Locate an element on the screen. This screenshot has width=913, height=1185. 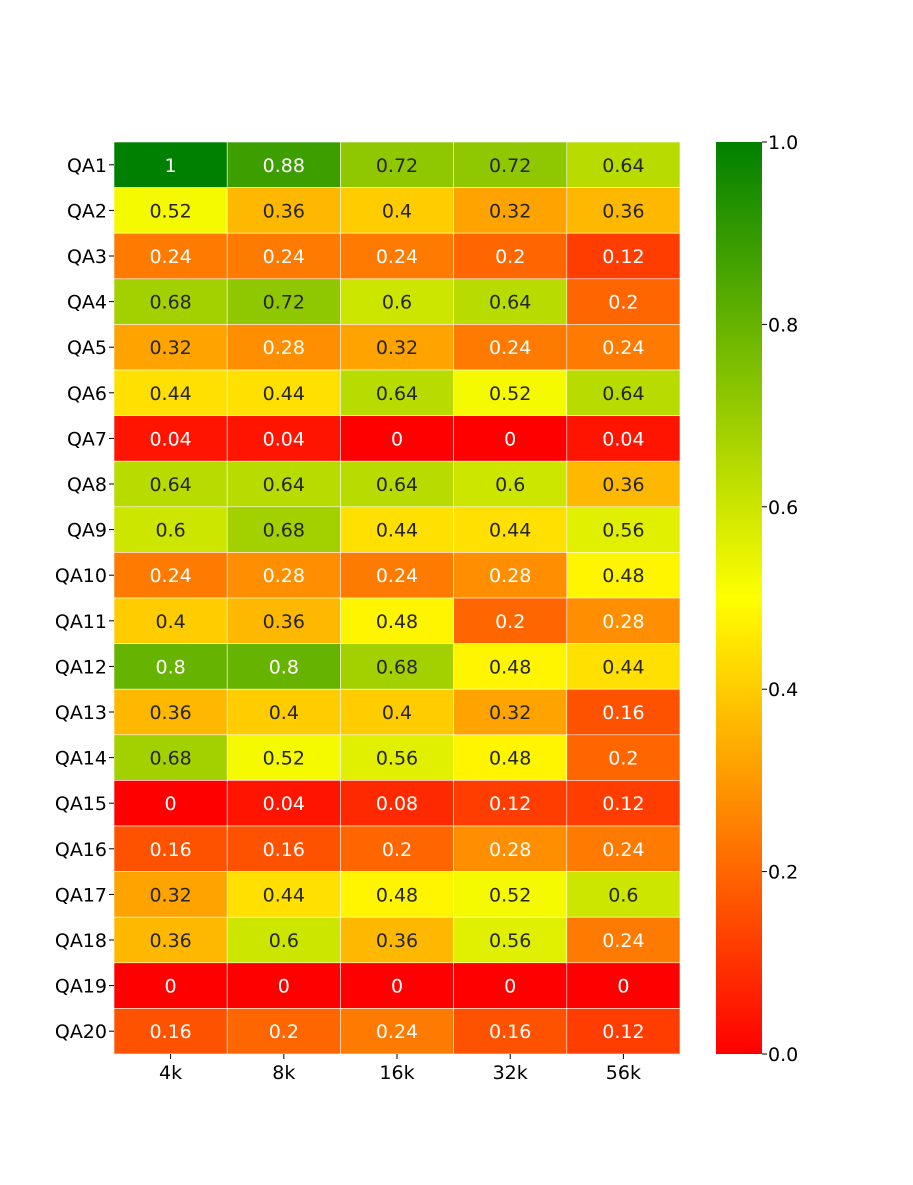
colorbar-gradient is located at coordinates (739, 598).